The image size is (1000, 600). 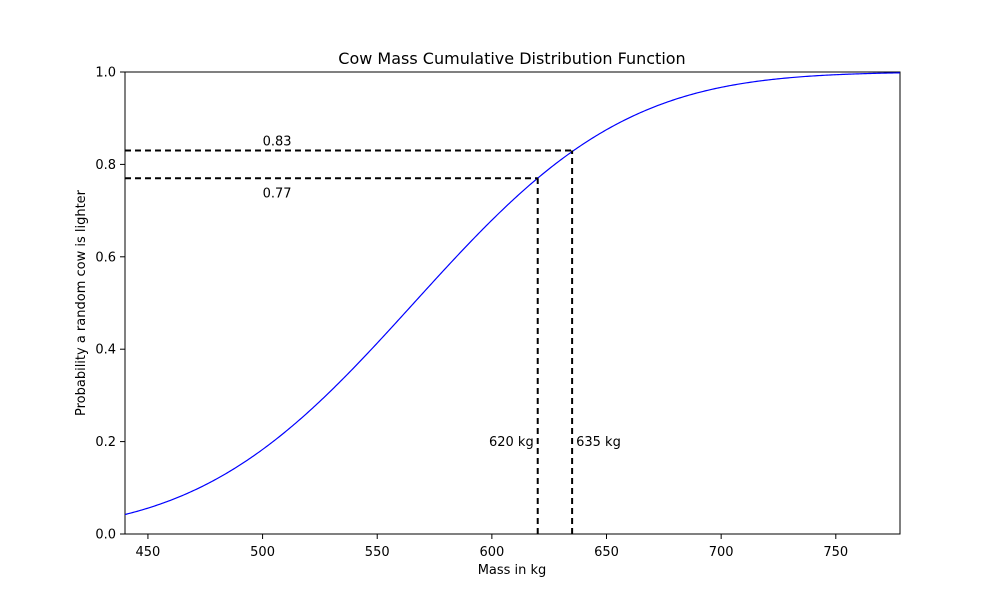 What do you see at coordinates (148, 552) in the screenshot?
I see `x-tick-label: 450` at bounding box center [148, 552].